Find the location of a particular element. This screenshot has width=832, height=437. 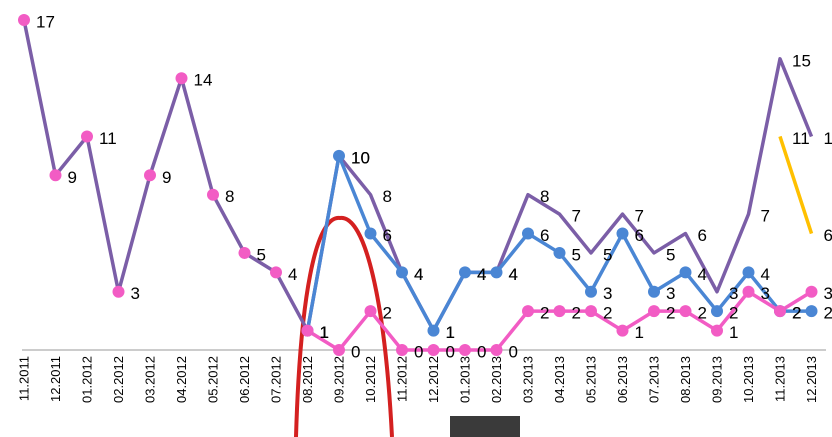

x-tick-label: 11.2013 is located at coordinates (779, 379).